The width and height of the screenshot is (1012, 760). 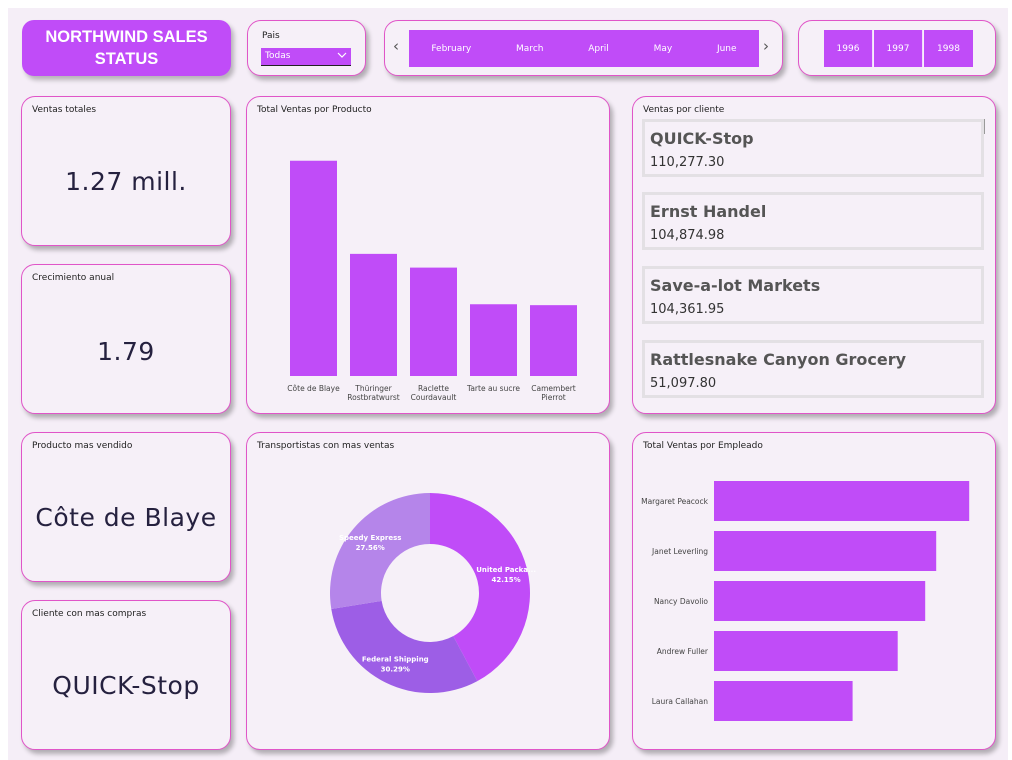 I want to click on kpi-title: Producto mas vendido, so click(x=82, y=446).